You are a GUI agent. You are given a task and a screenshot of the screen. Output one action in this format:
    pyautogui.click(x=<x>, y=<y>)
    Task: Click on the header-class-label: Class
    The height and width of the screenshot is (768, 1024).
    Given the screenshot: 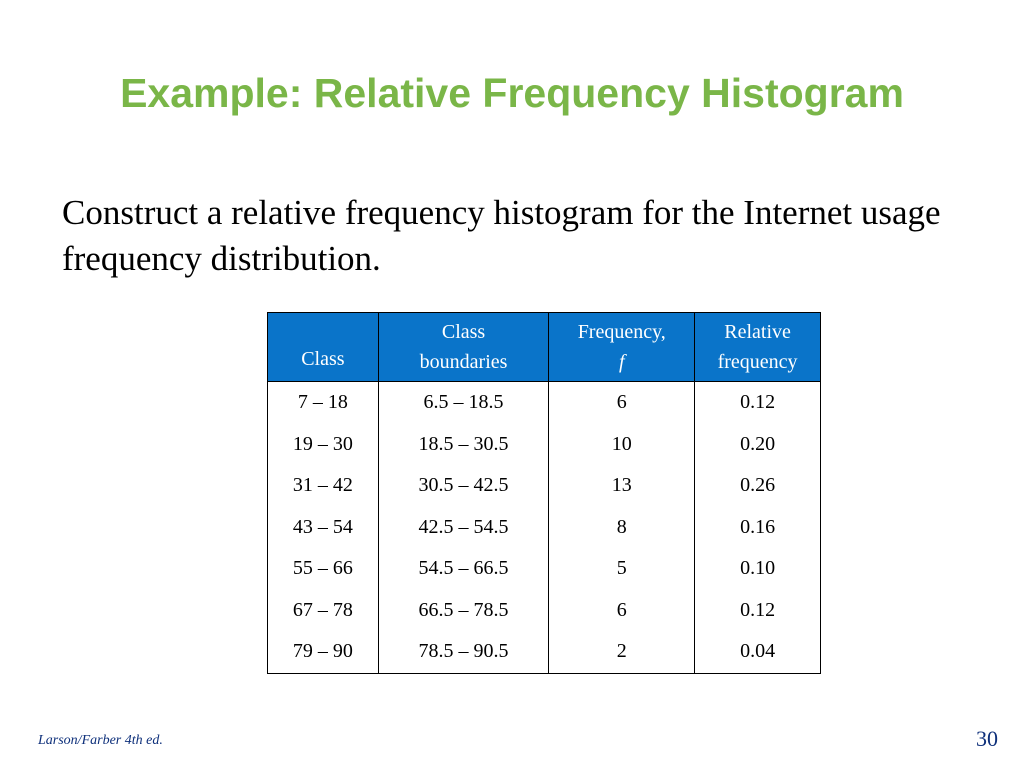 What is the action you would take?
    pyautogui.click(x=323, y=359)
    